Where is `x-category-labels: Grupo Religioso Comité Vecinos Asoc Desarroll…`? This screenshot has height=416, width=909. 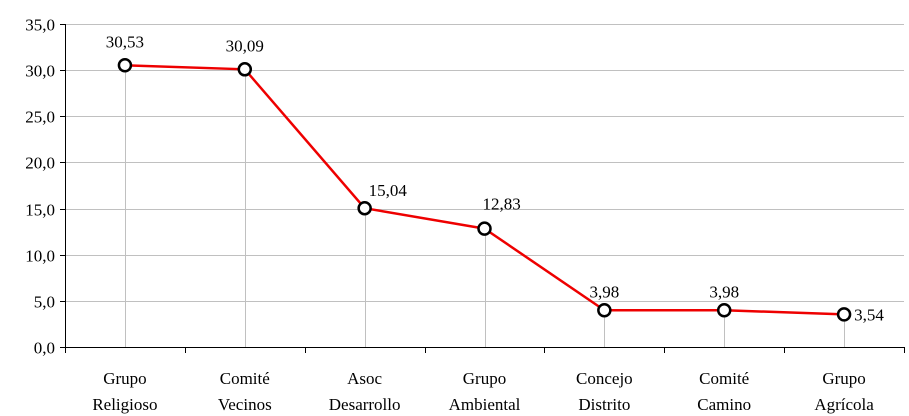 x-category-labels: Grupo Religioso Comité Vecinos Asoc Desarroll… is located at coordinates (483, 391).